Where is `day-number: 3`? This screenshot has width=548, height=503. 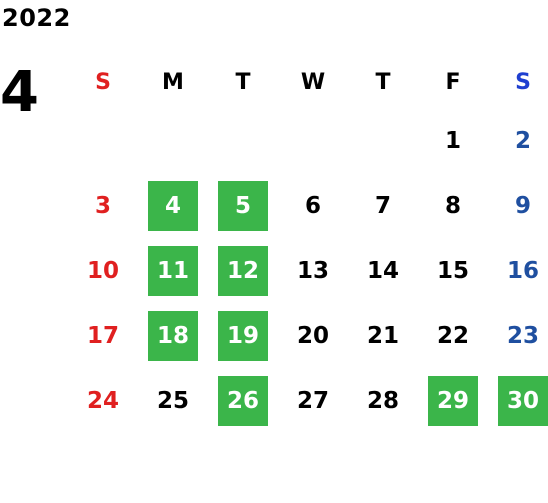
day-number: 3 is located at coordinates (102, 205).